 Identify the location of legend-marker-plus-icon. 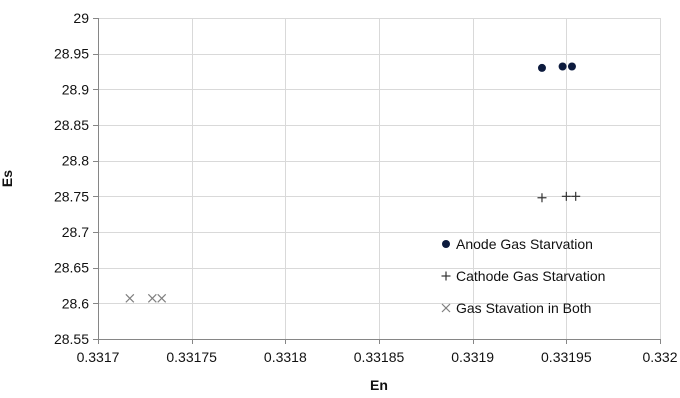
(446, 276).